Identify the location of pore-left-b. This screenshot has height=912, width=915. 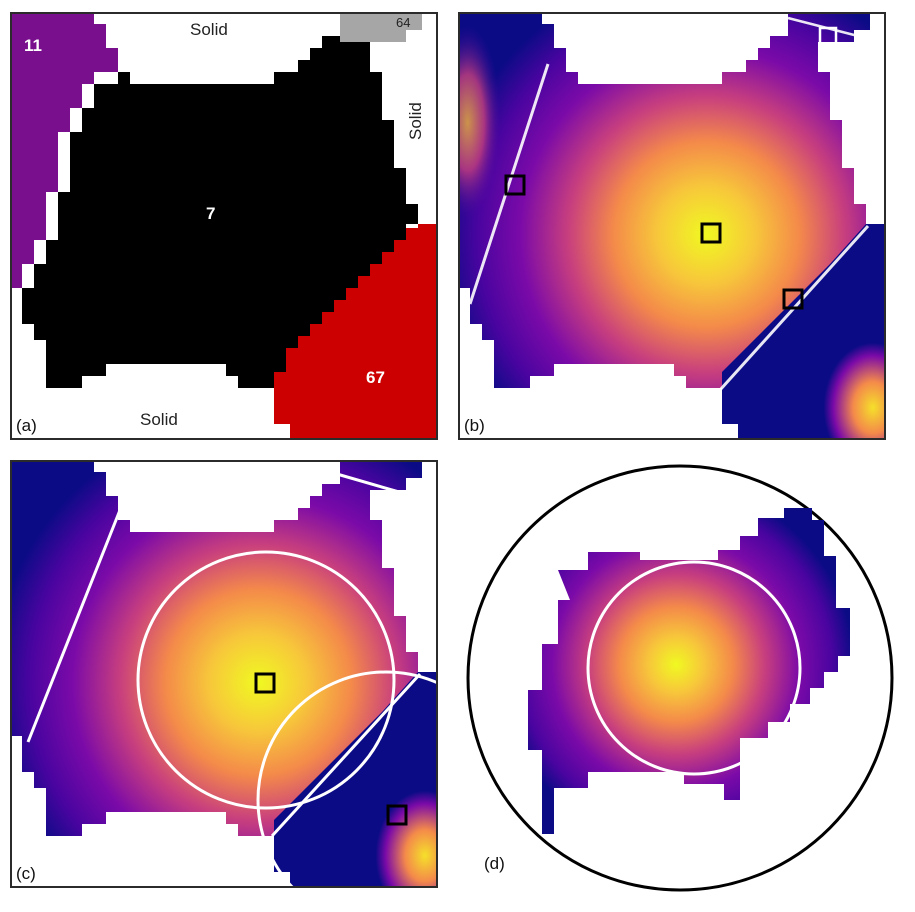
(506, 150).